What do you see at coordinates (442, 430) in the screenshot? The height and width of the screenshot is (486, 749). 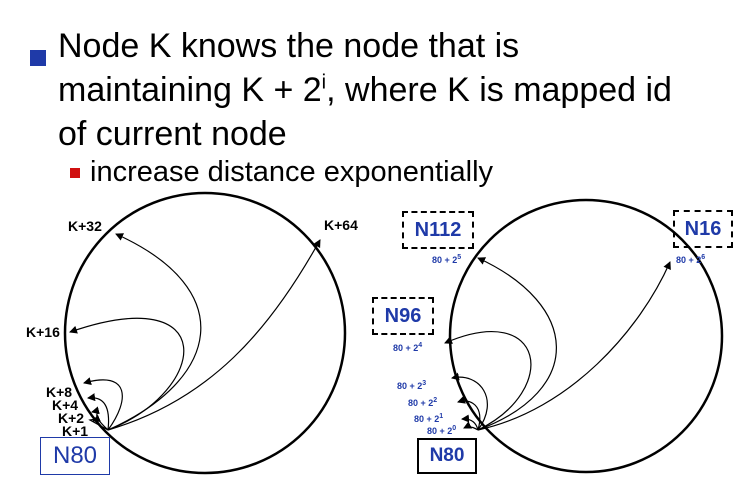 I see `finger-label-0: 80 + 20` at bounding box center [442, 430].